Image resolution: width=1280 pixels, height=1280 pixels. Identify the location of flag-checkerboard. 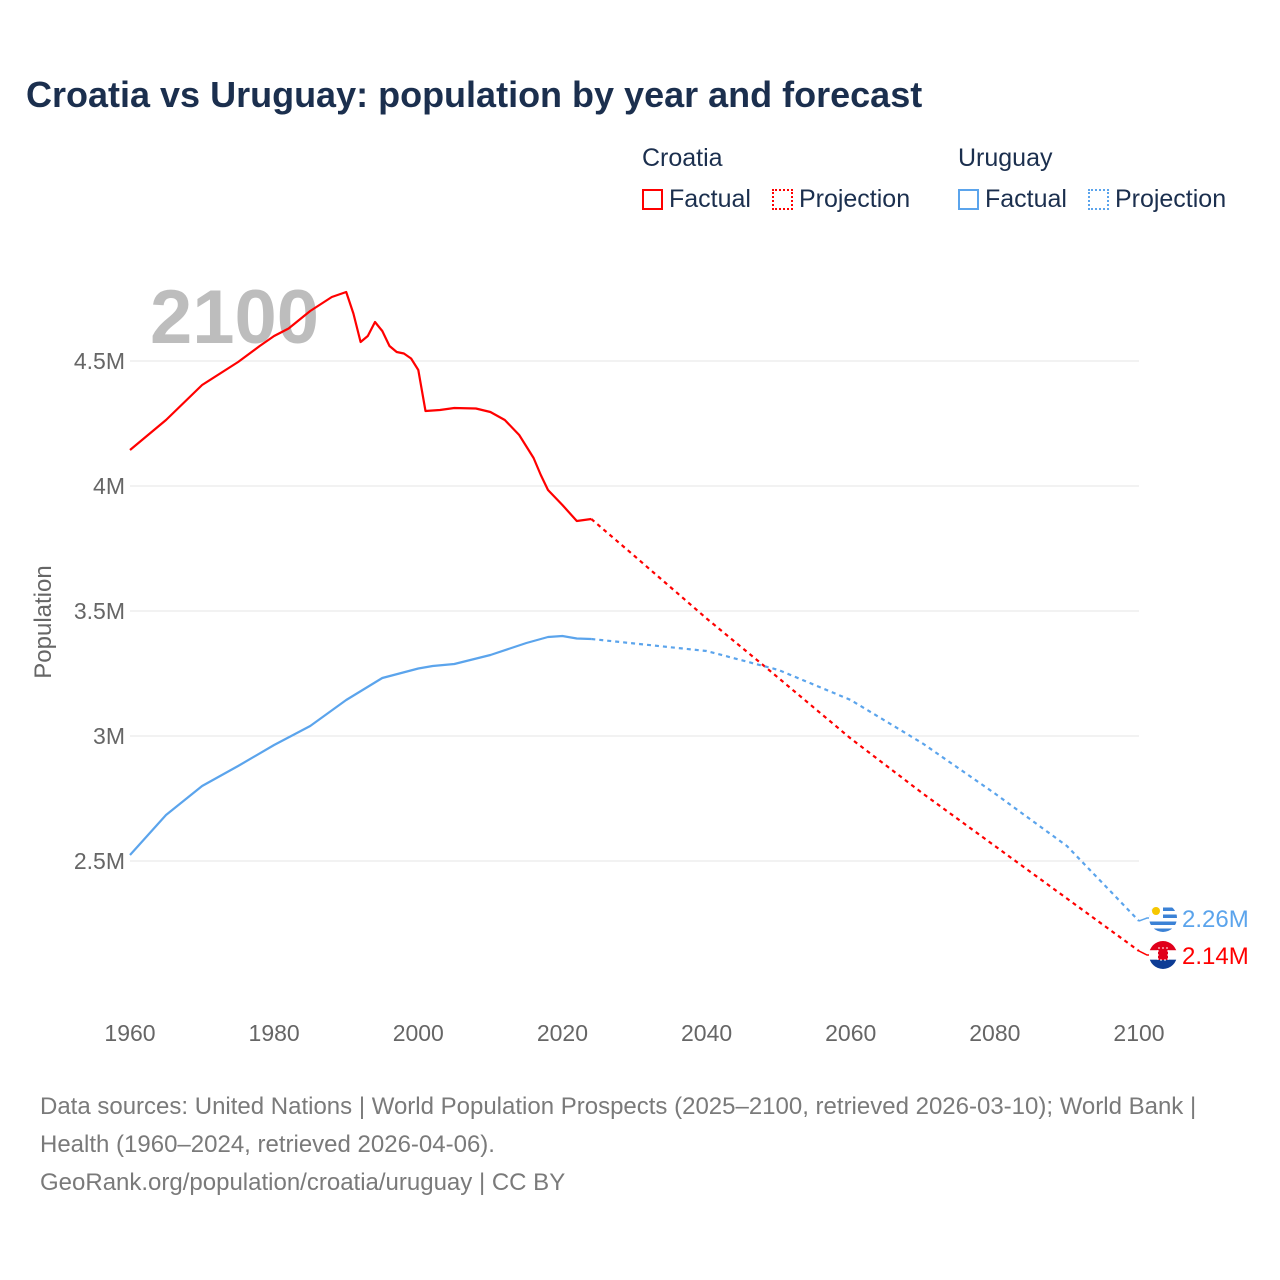
(1163, 954).